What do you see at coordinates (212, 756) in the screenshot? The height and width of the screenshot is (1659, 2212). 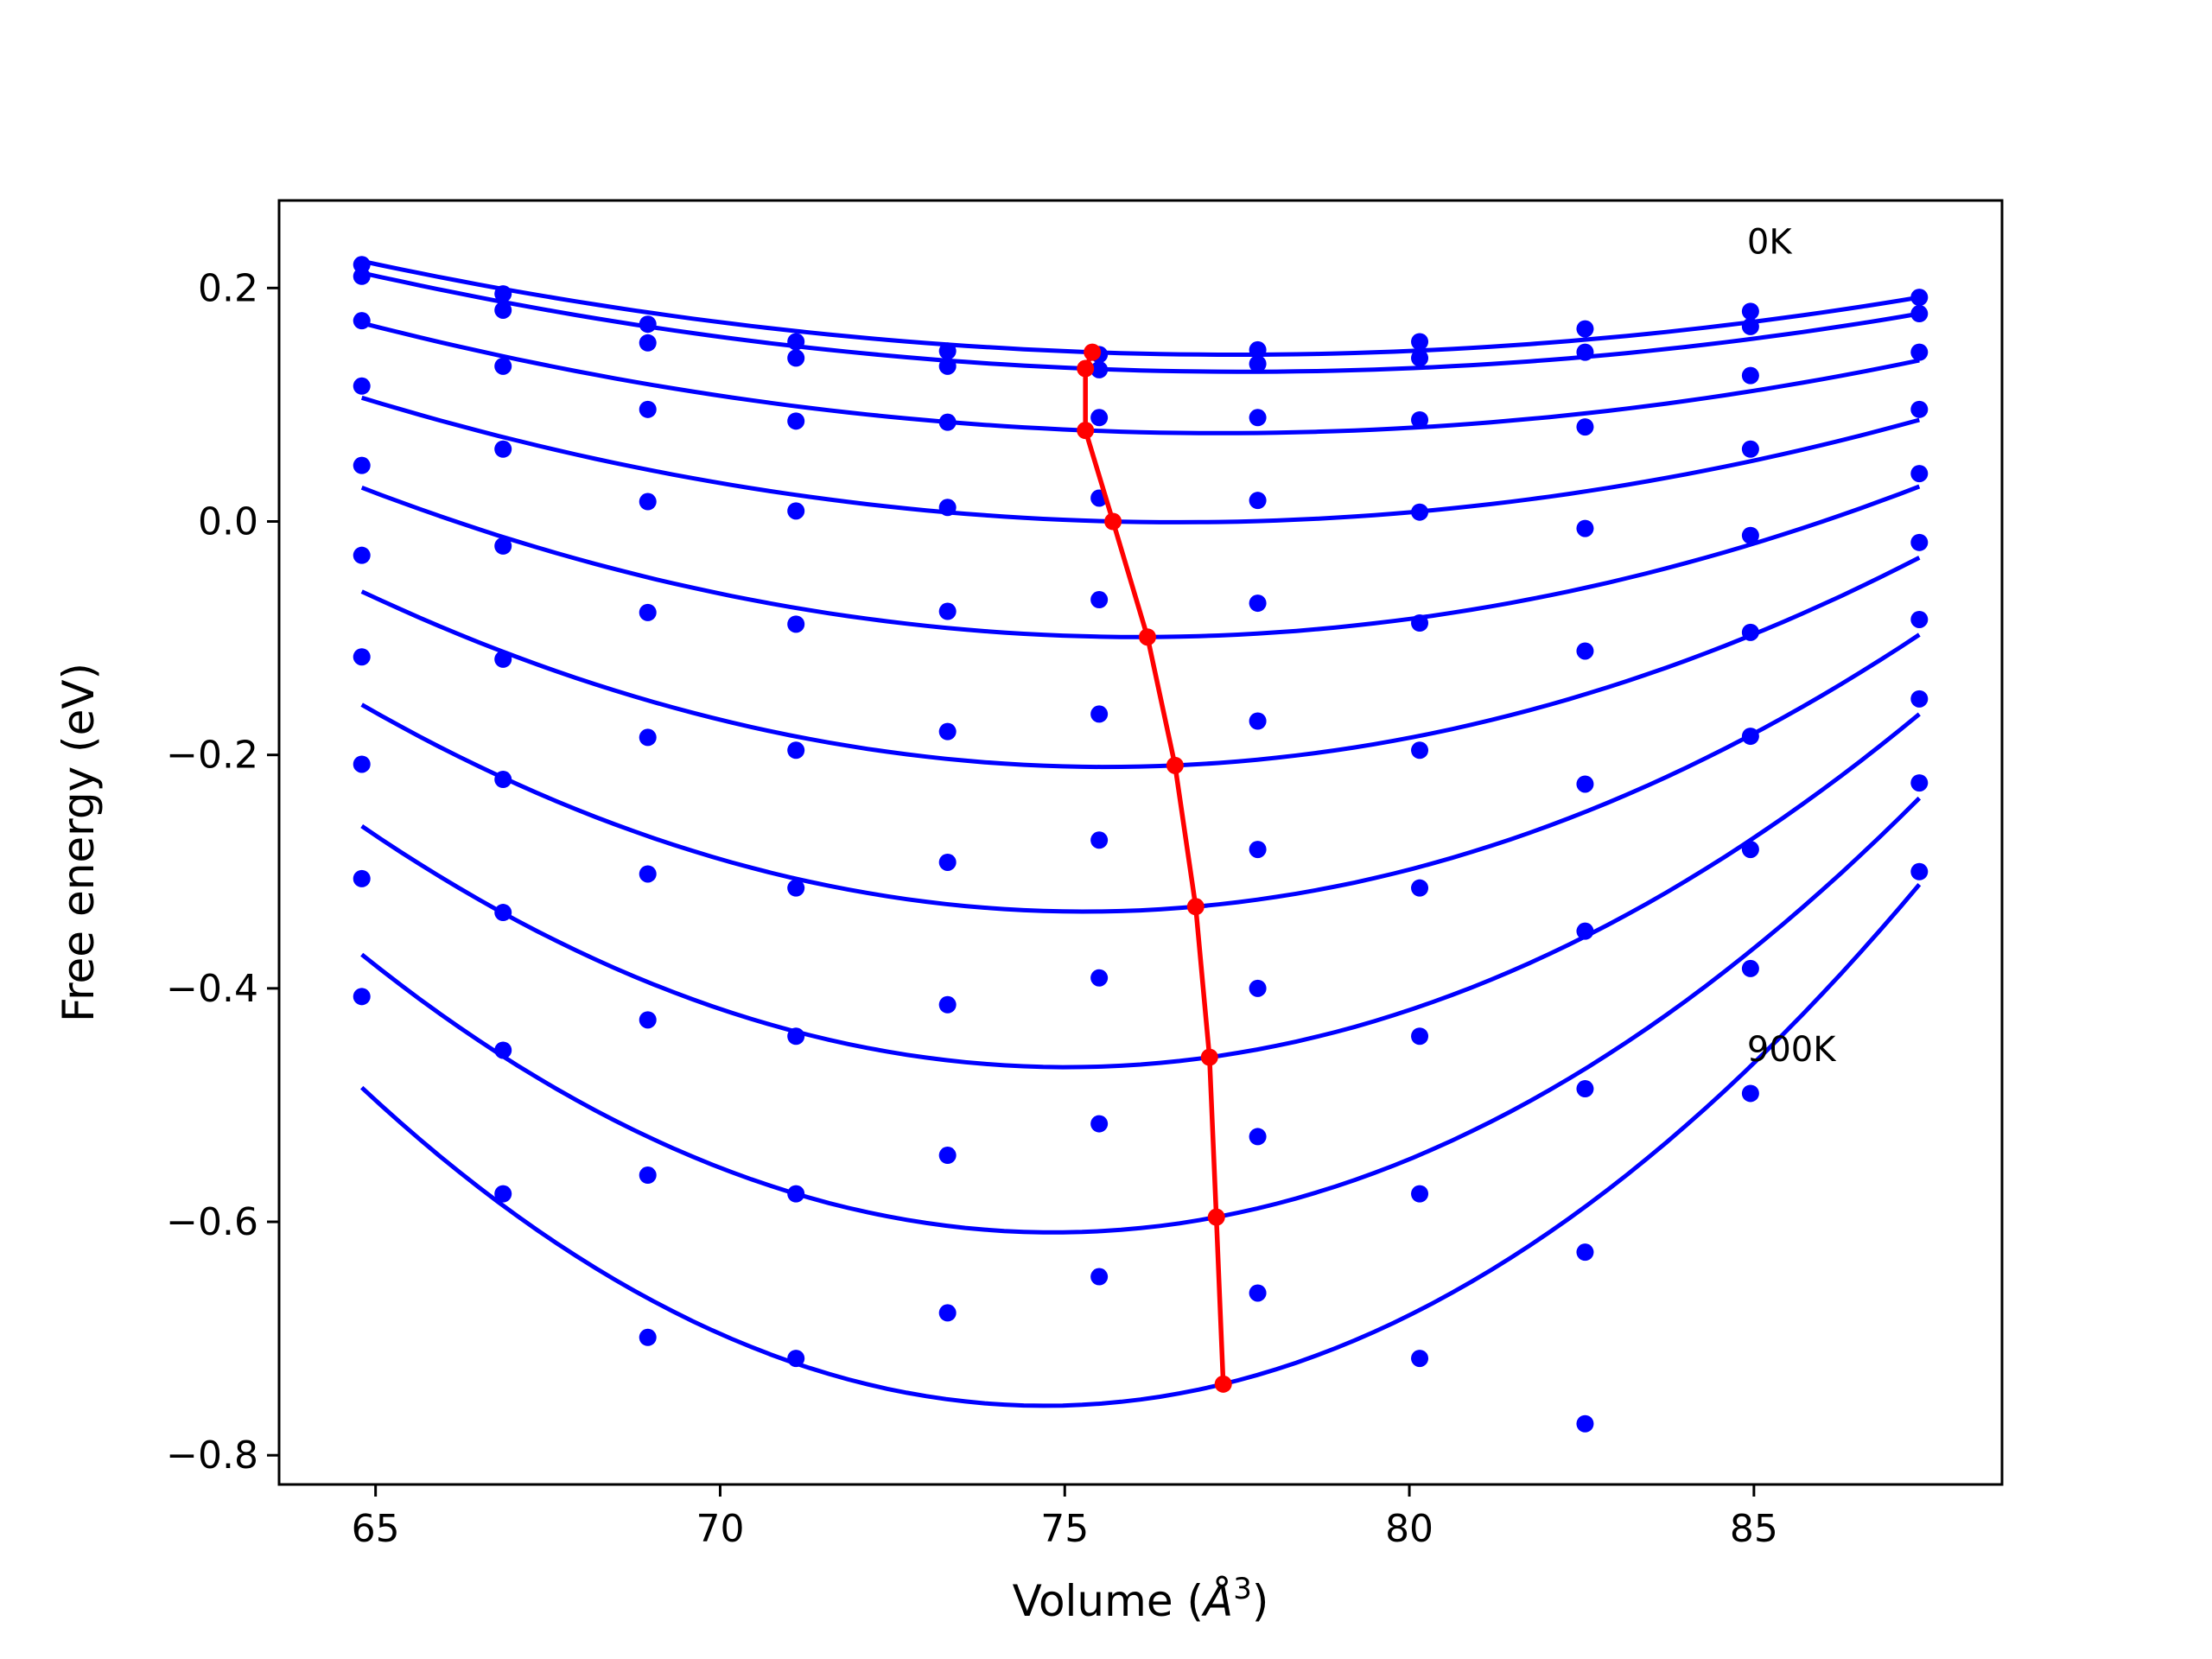 I see `y-tick-label: −0.2` at bounding box center [212, 756].